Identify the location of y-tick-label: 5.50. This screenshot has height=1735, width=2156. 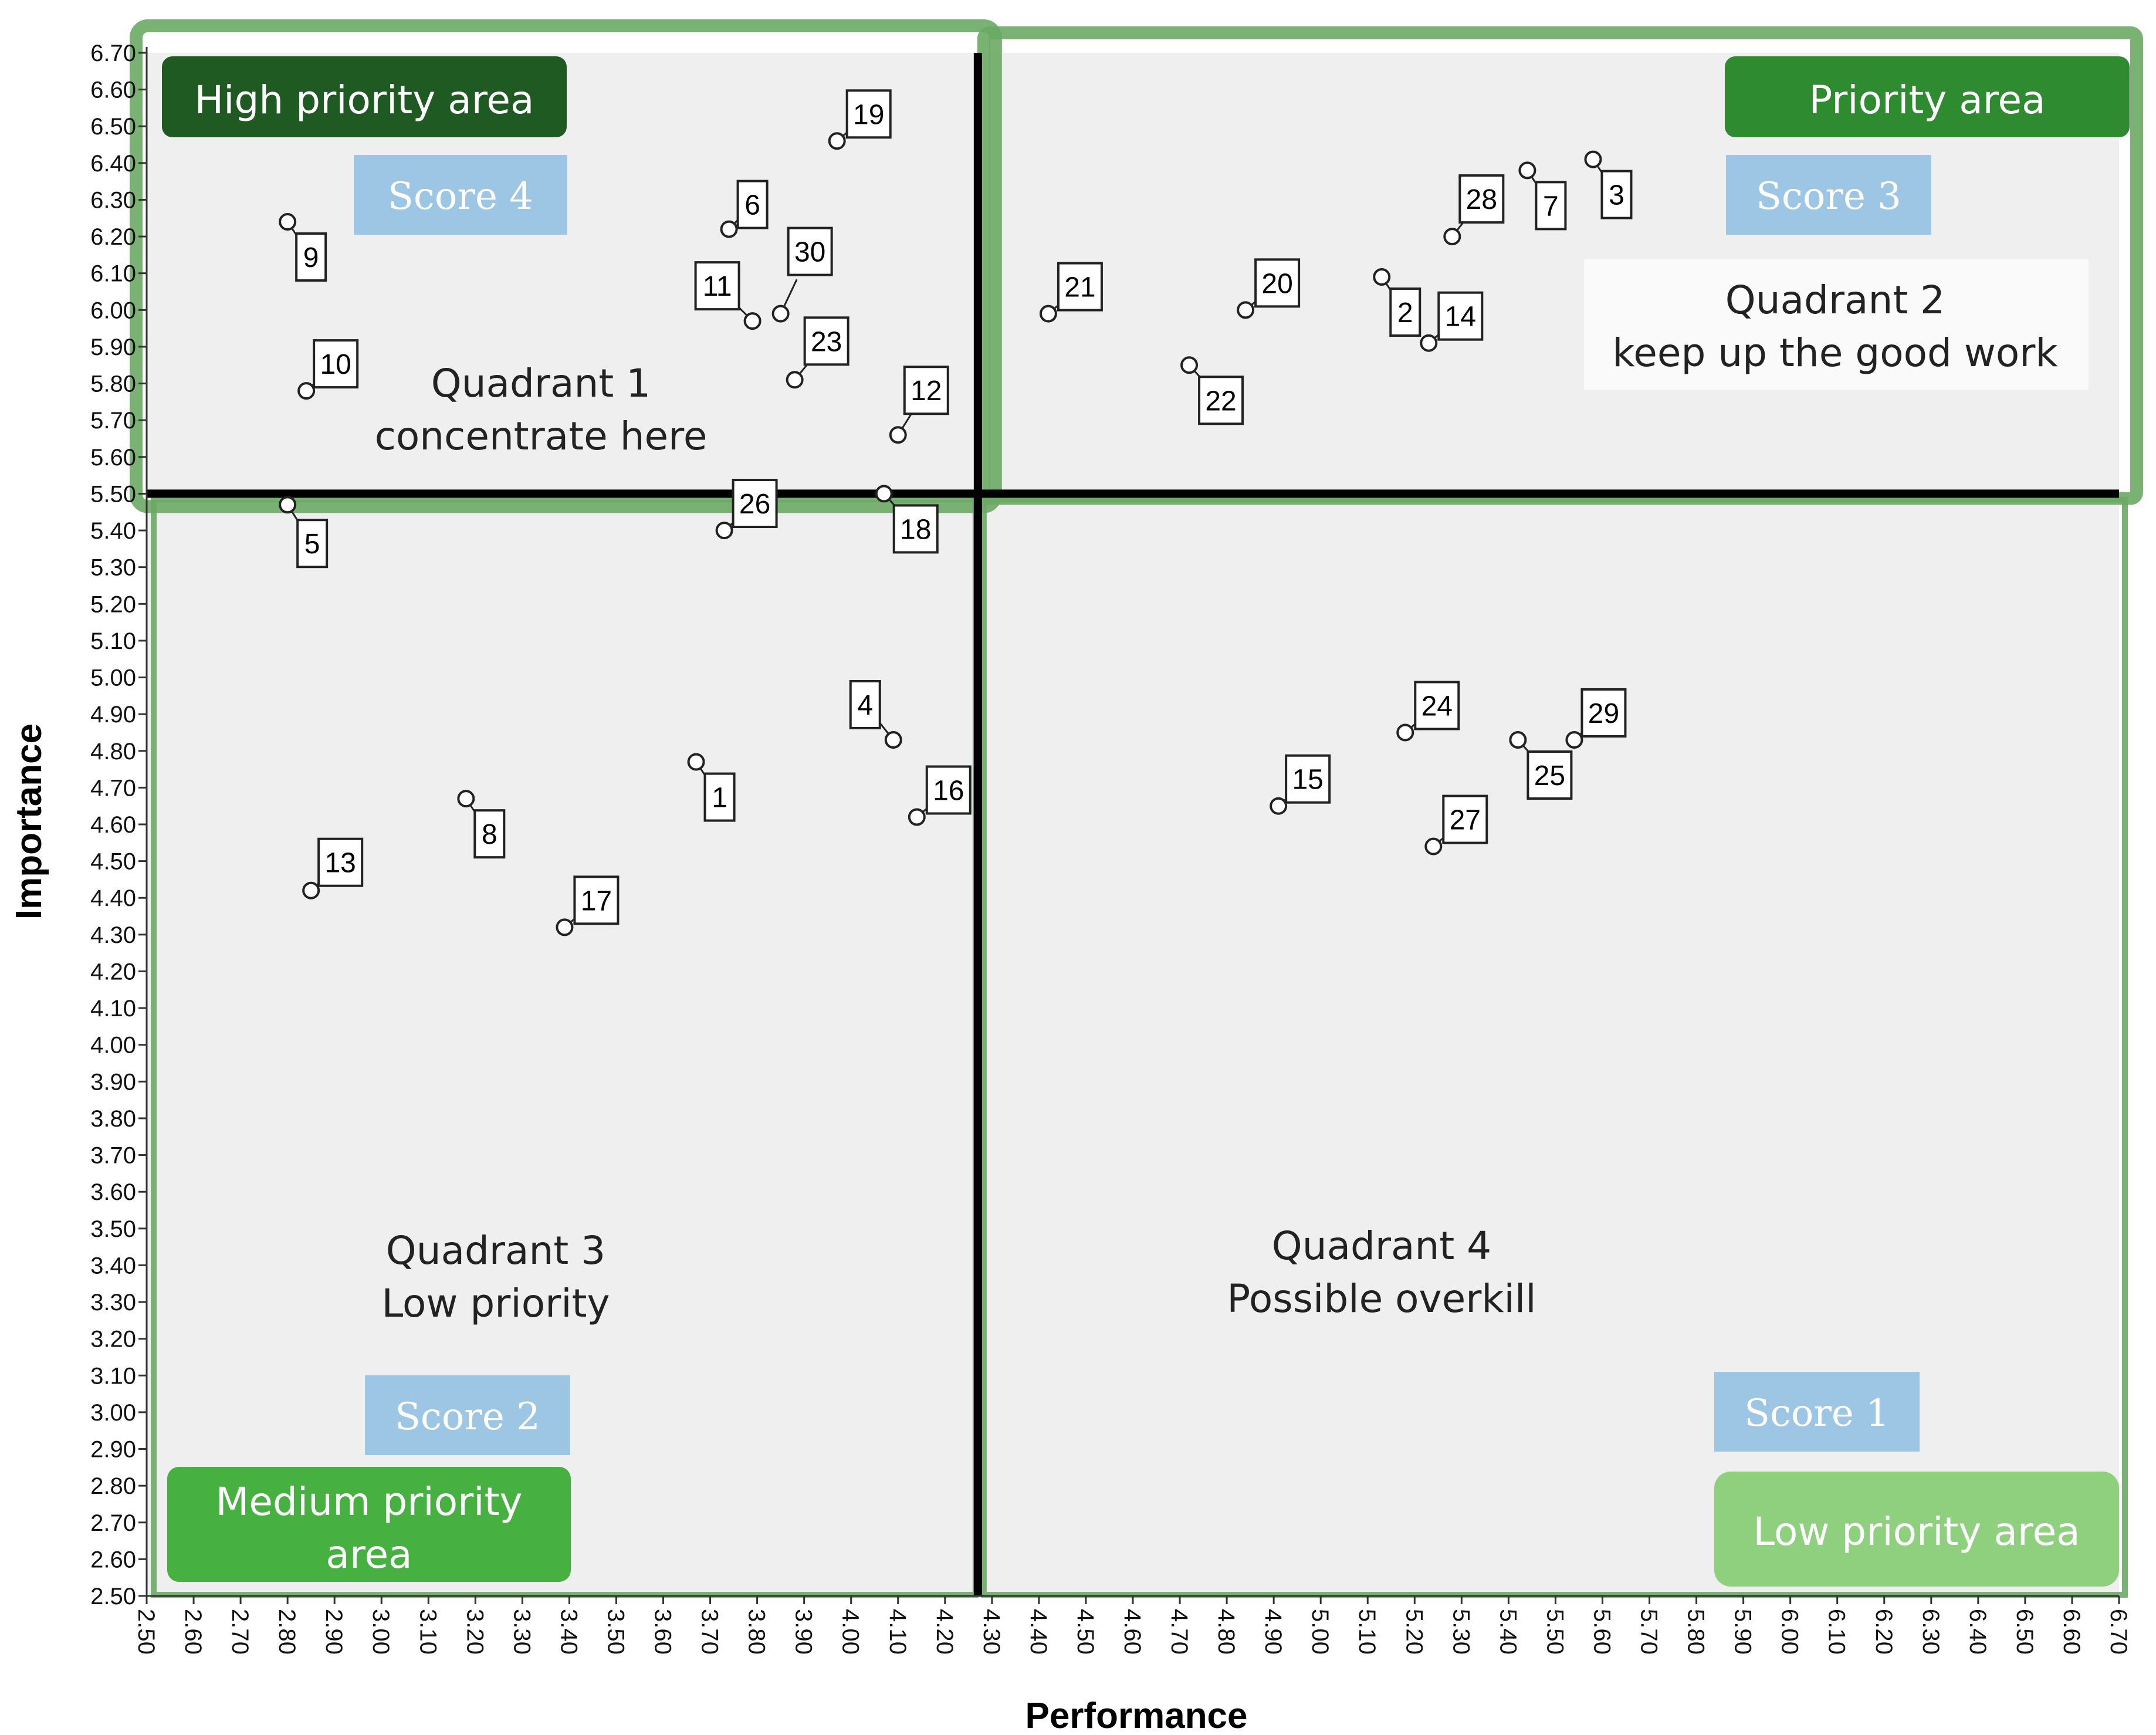
(113, 494).